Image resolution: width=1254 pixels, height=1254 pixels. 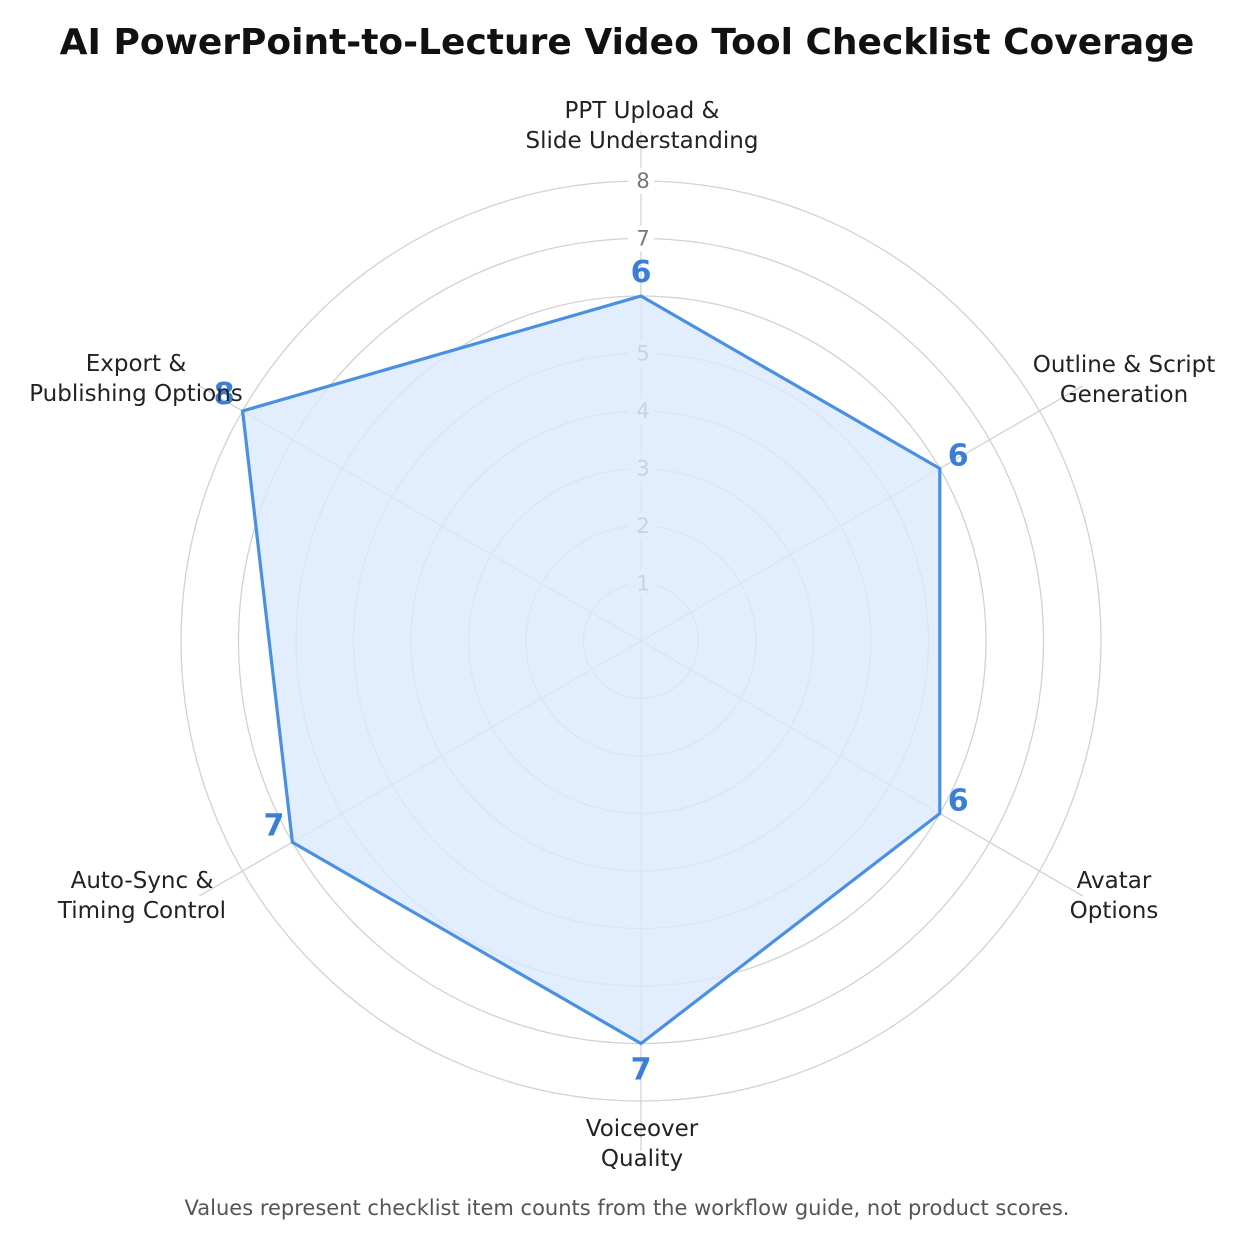 I want to click on axis-label-line: Auto-Sync &, so click(x=142, y=881).